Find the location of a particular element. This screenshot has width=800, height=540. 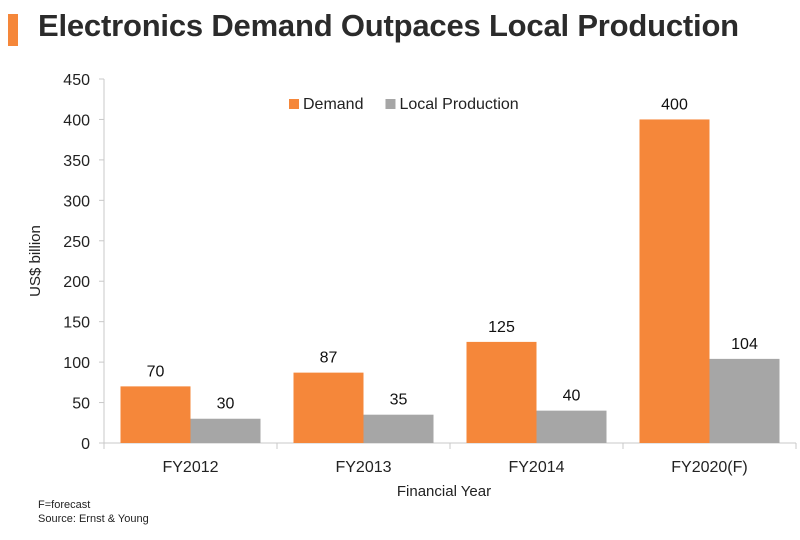

title-accent-bar is located at coordinates (13, 30).